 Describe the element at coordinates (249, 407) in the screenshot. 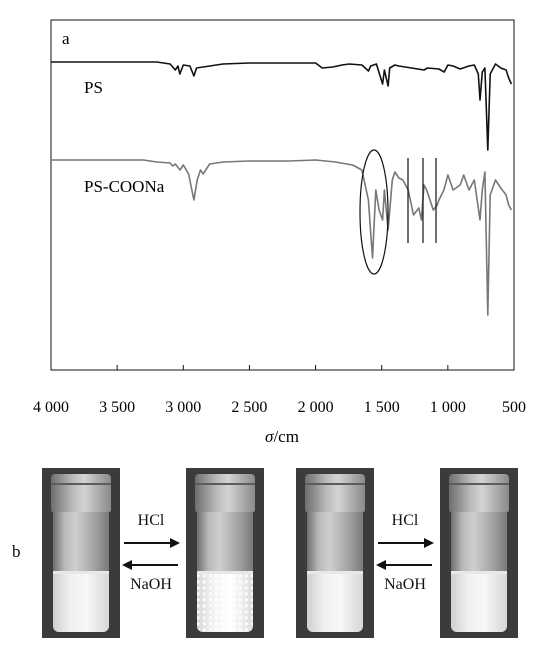

I see `x-tick-label: 2 500` at that location.